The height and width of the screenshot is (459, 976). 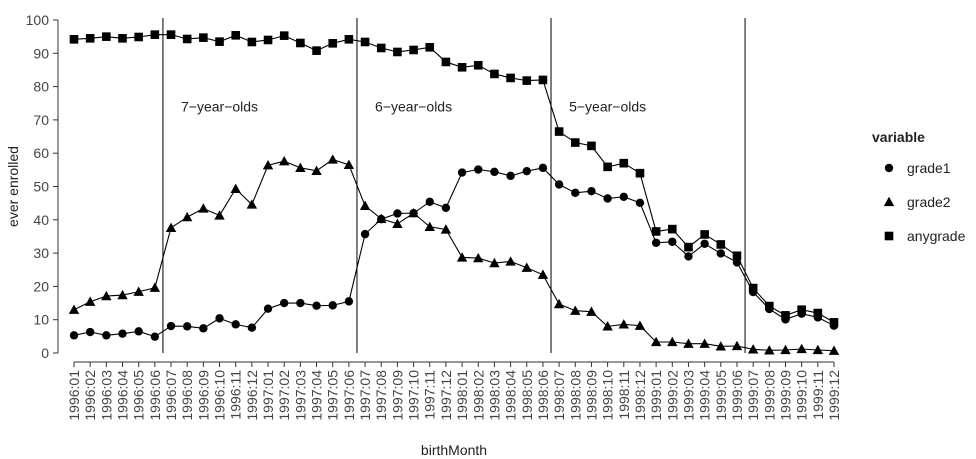 What do you see at coordinates (737, 395) in the screenshot?
I see `x-tick-label: 1999:06` at bounding box center [737, 395].